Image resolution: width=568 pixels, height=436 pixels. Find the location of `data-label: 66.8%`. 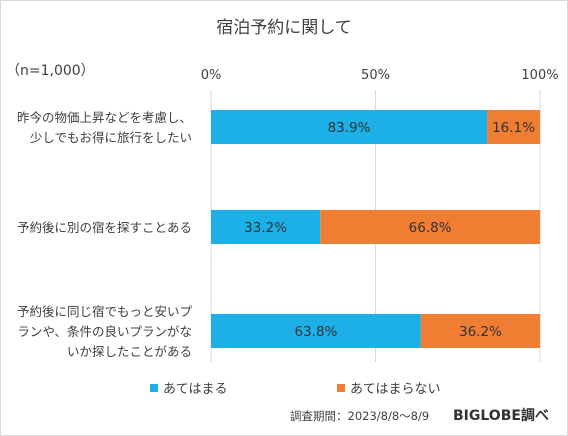

data-label: 66.8% is located at coordinates (430, 228).